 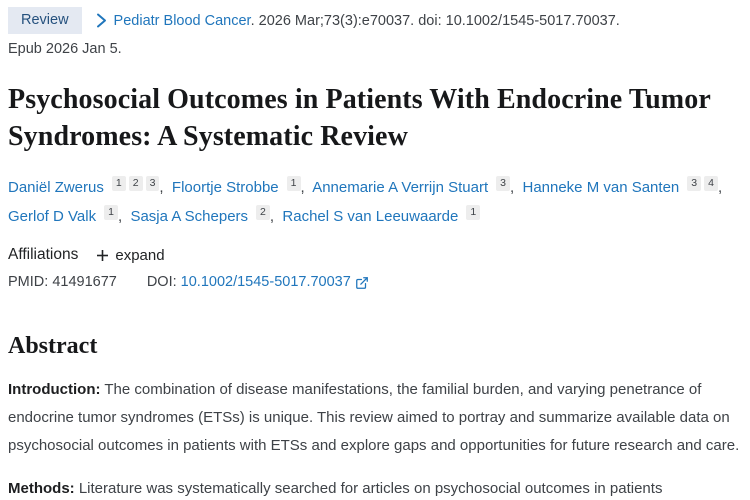 What do you see at coordinates (56, 188) in the screenshot?
I see `author-link: Daniël Zwerus` at bounding box center [56, 188].